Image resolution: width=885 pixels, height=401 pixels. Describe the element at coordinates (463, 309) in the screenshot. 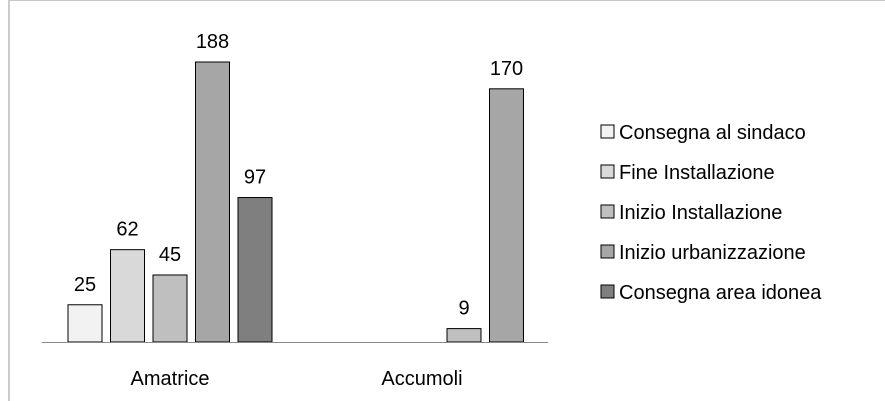

I see `value-label: 9` at that location.